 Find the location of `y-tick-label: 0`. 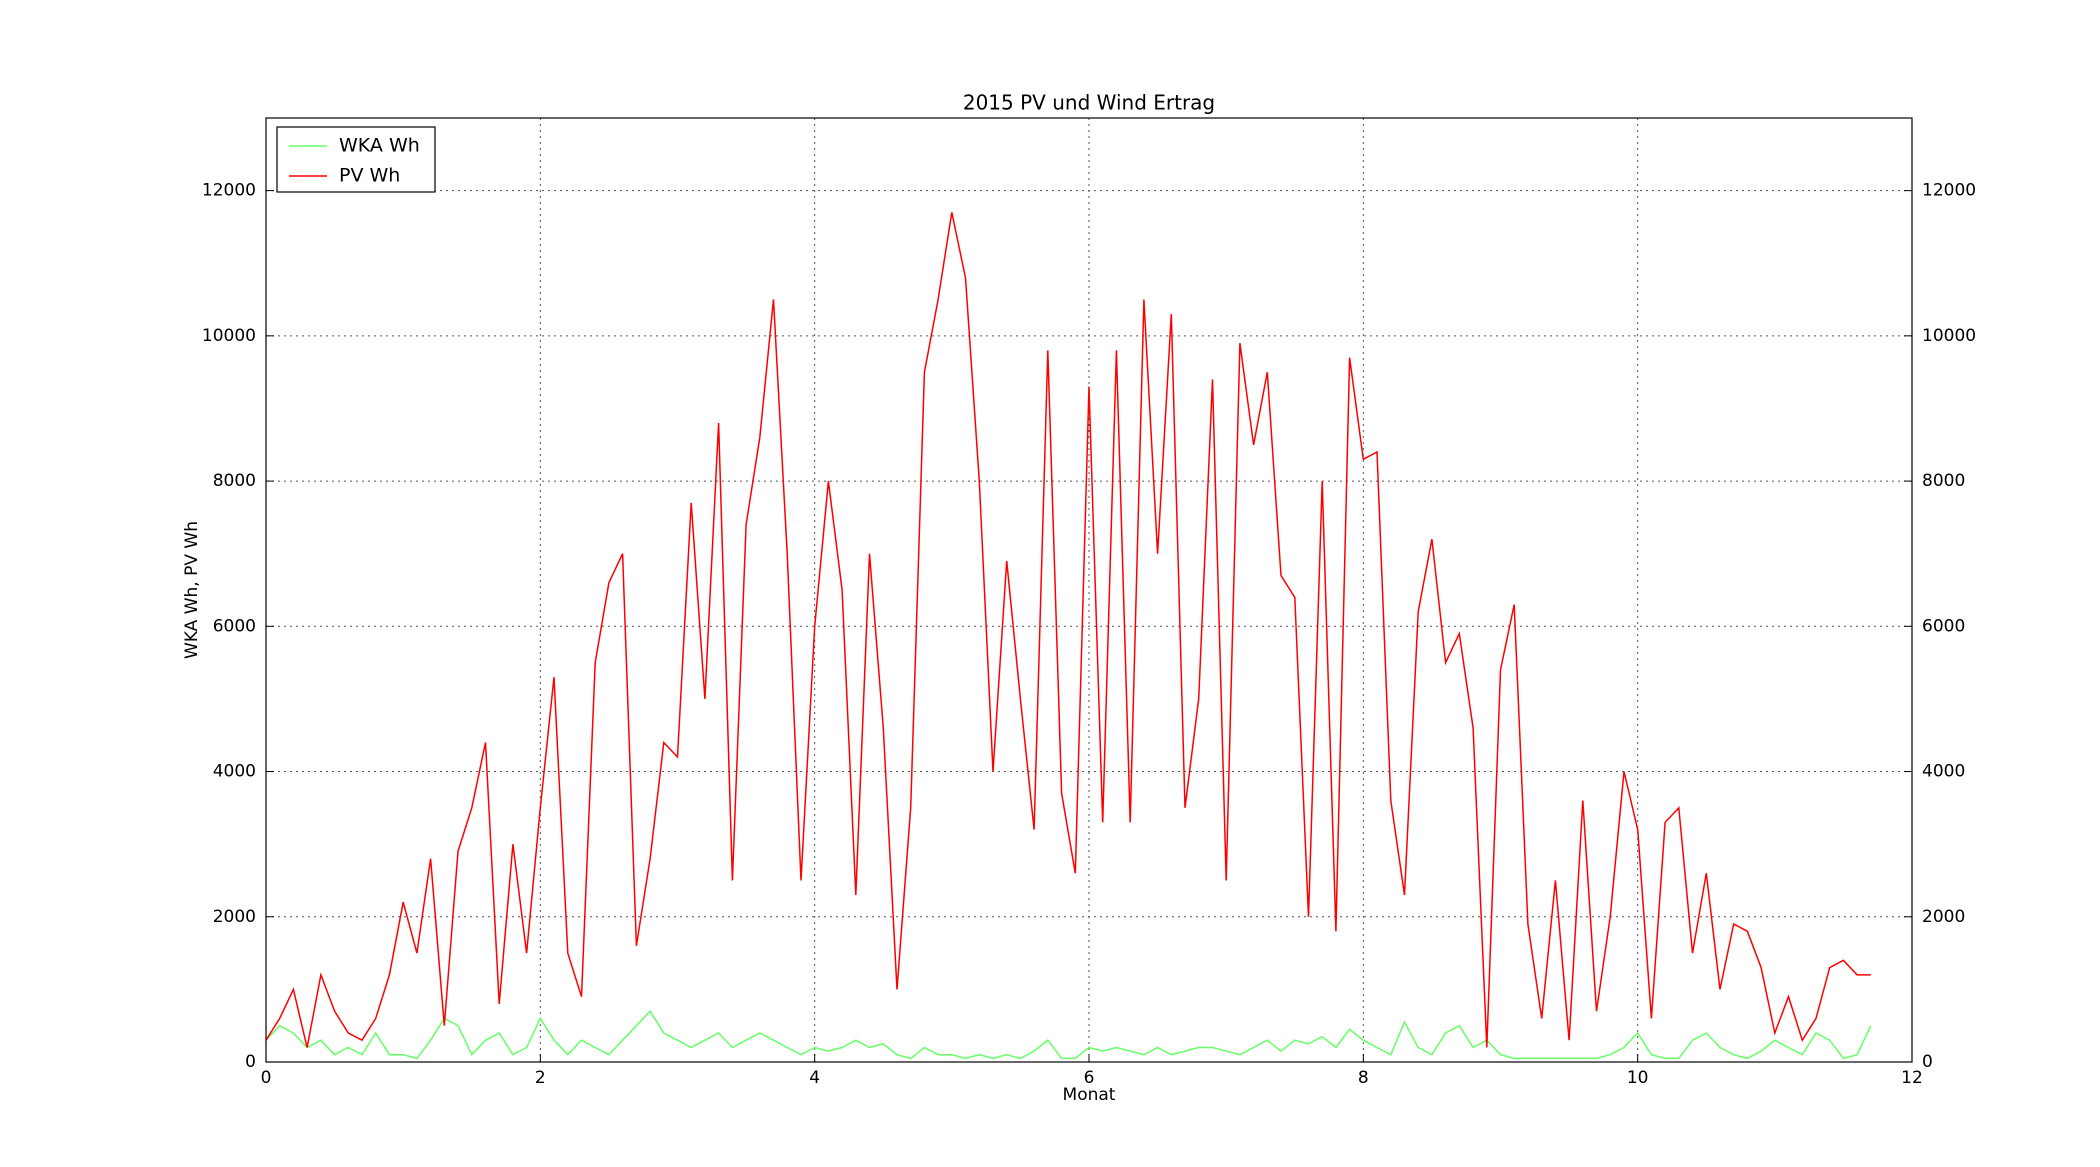

y-tick-label: 0 is located at coordinates (250, 1062).